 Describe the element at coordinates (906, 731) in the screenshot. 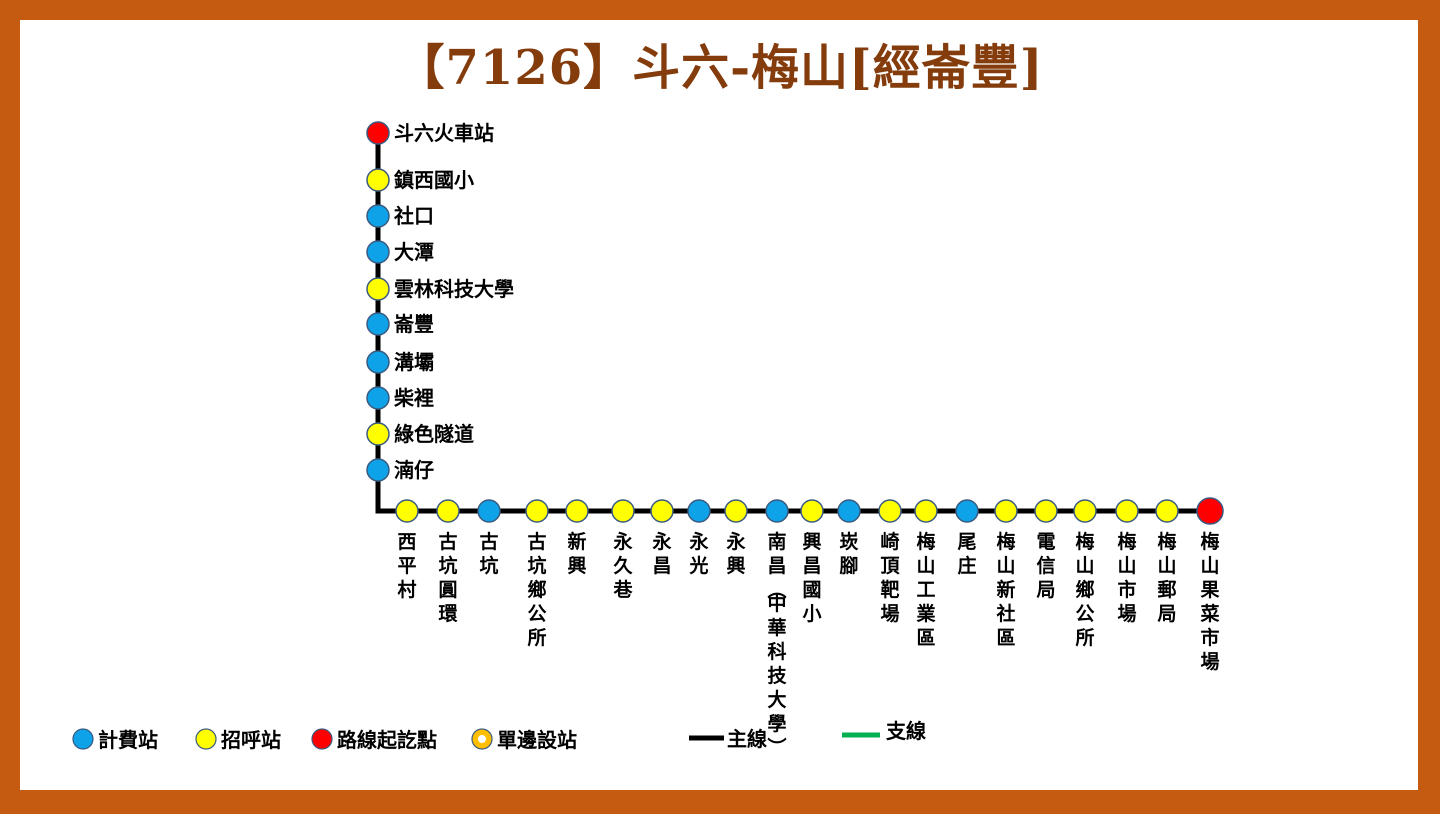

I see `legend-label: 支線` at that location.